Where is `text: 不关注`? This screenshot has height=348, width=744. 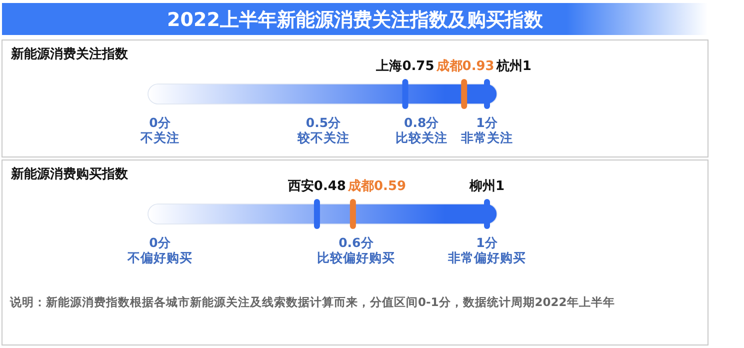 text: 不关注 is located at coordinates (160, 137).